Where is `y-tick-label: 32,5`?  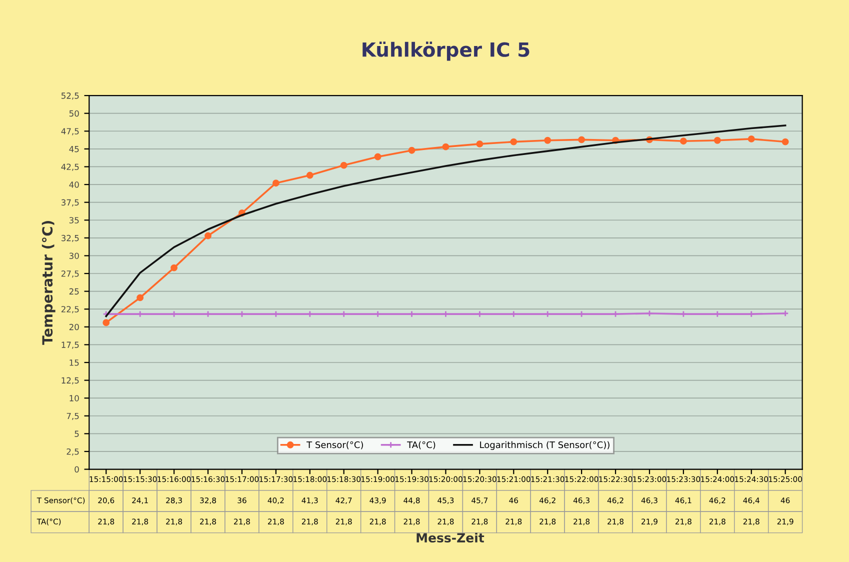
y-tick-label: 32,5 is located at coordinates (70, 238).